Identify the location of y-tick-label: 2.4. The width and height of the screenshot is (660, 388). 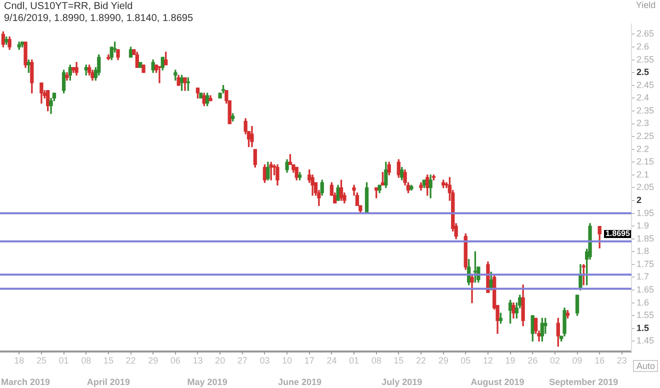
(642, 97).